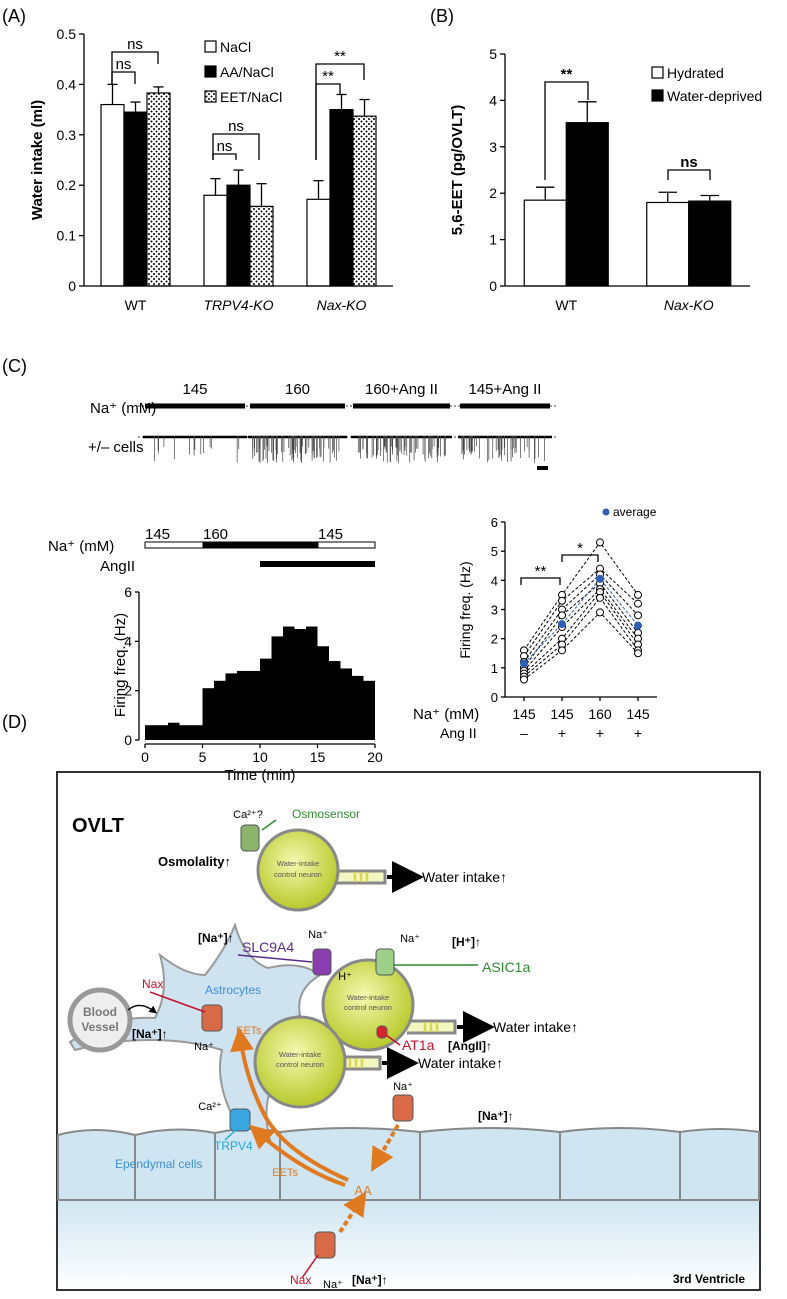 This screenshot has height=1299, width=787. Describe the element at coordinates (322, 962) in the screenshot. I see `slc9a4` at that location.